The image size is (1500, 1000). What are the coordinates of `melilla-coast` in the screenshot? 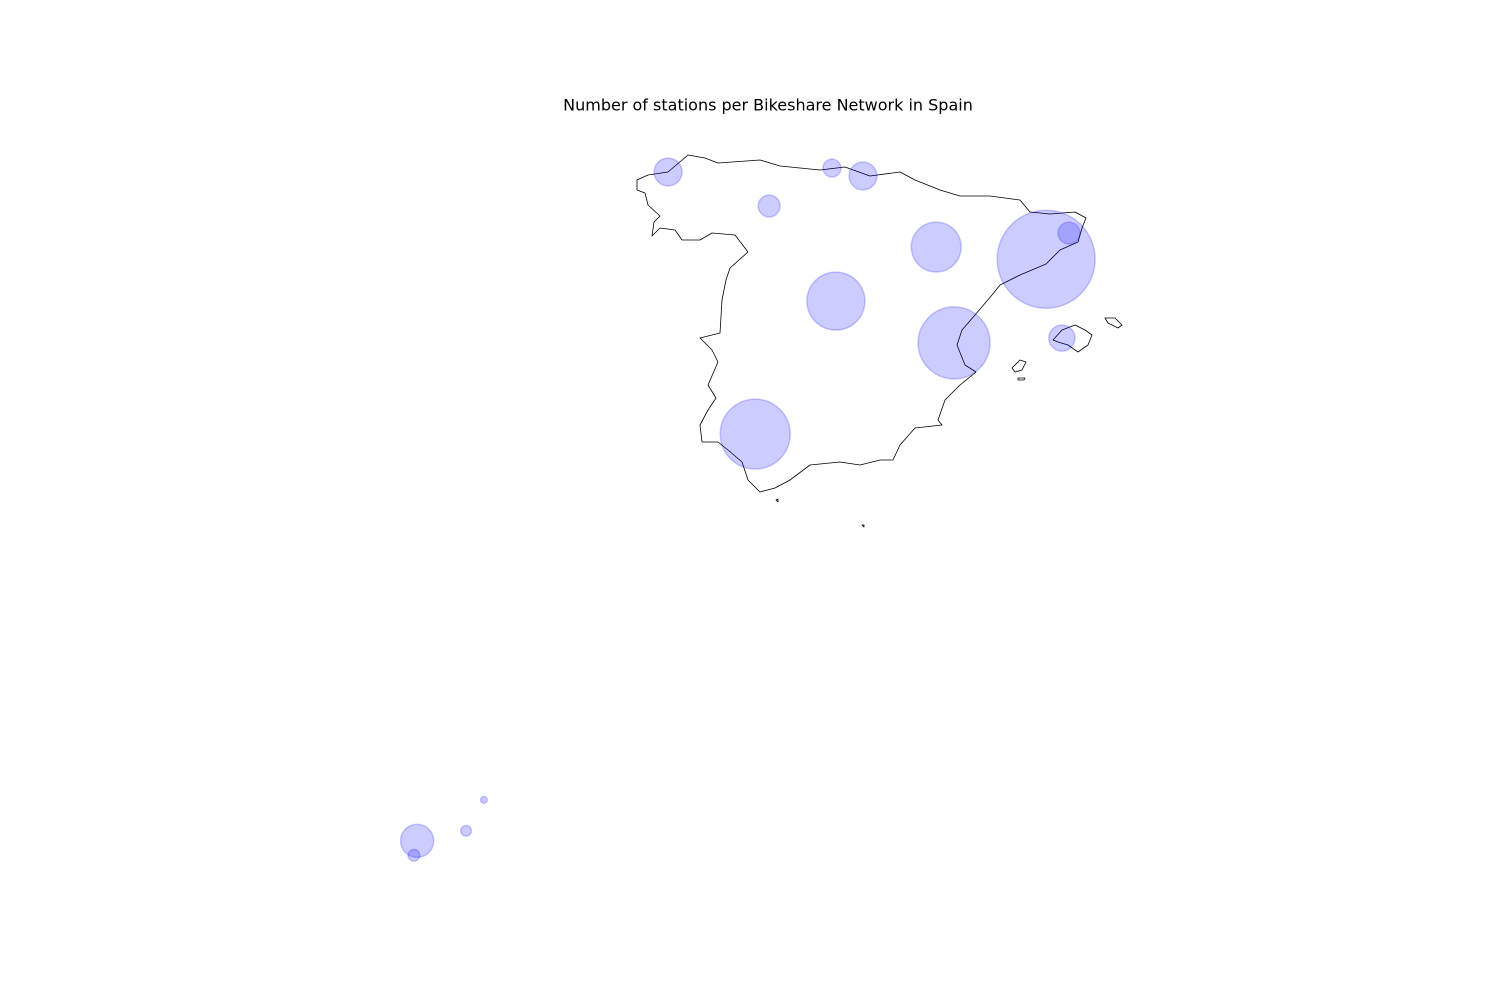 It's located at (863, 526).